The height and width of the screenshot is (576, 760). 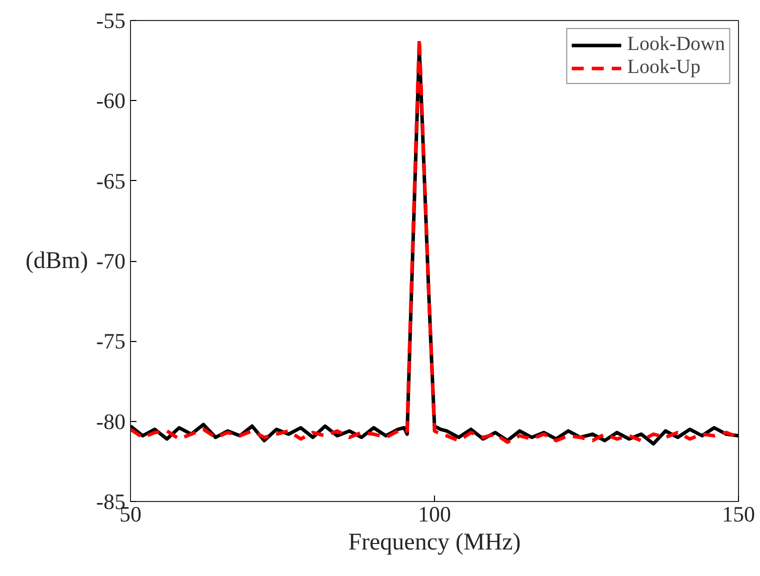 I want to click on legend-label: Look-Up, so click(x=664, y=67).